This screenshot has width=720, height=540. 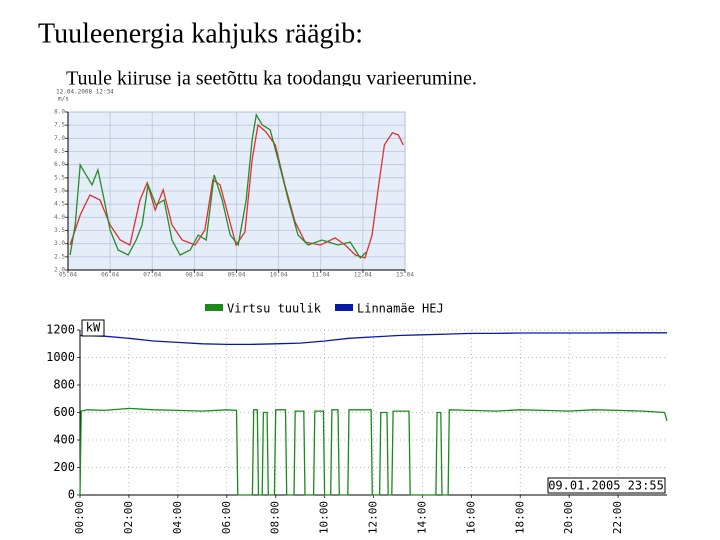 What do you see at coordinates (59, 138) in the screenshot?
I see `y-tick-label: 7.0` at bounding box center [59, 138].